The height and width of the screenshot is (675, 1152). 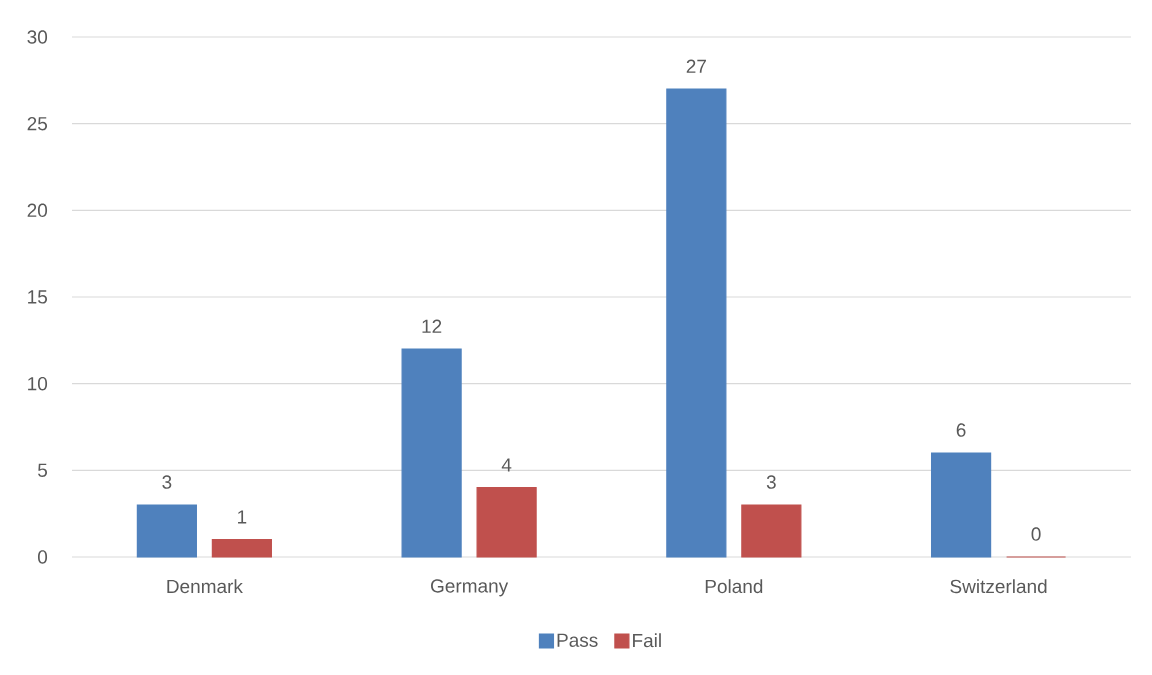 I want to click on data-label: 1, so click(x=242, y=517).